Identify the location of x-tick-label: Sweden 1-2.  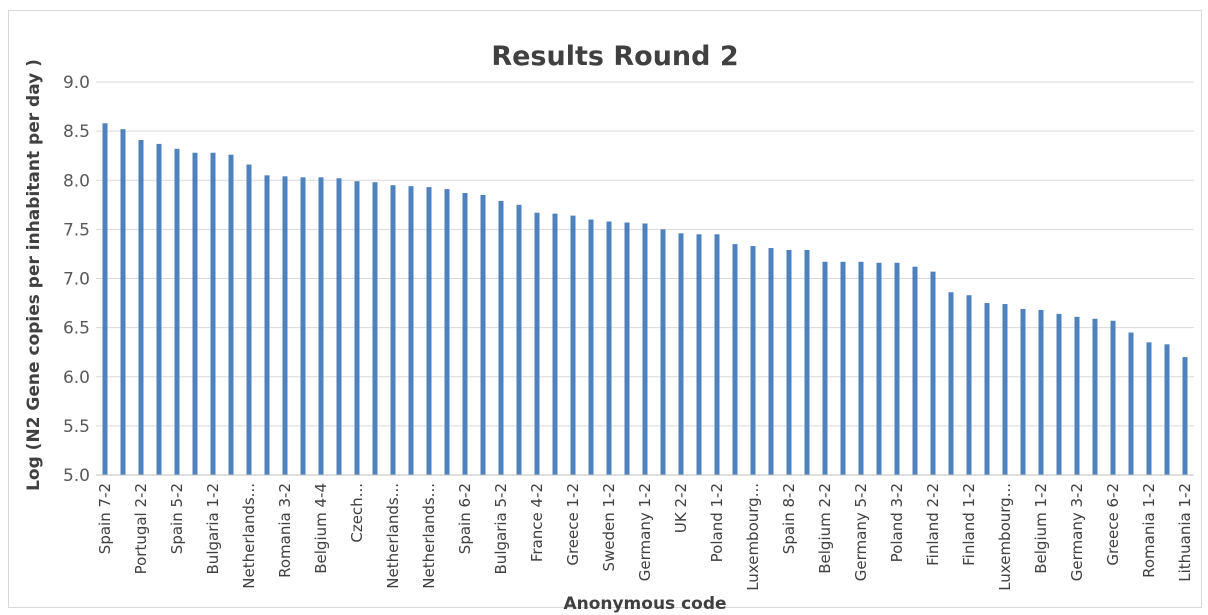
(609, 527).